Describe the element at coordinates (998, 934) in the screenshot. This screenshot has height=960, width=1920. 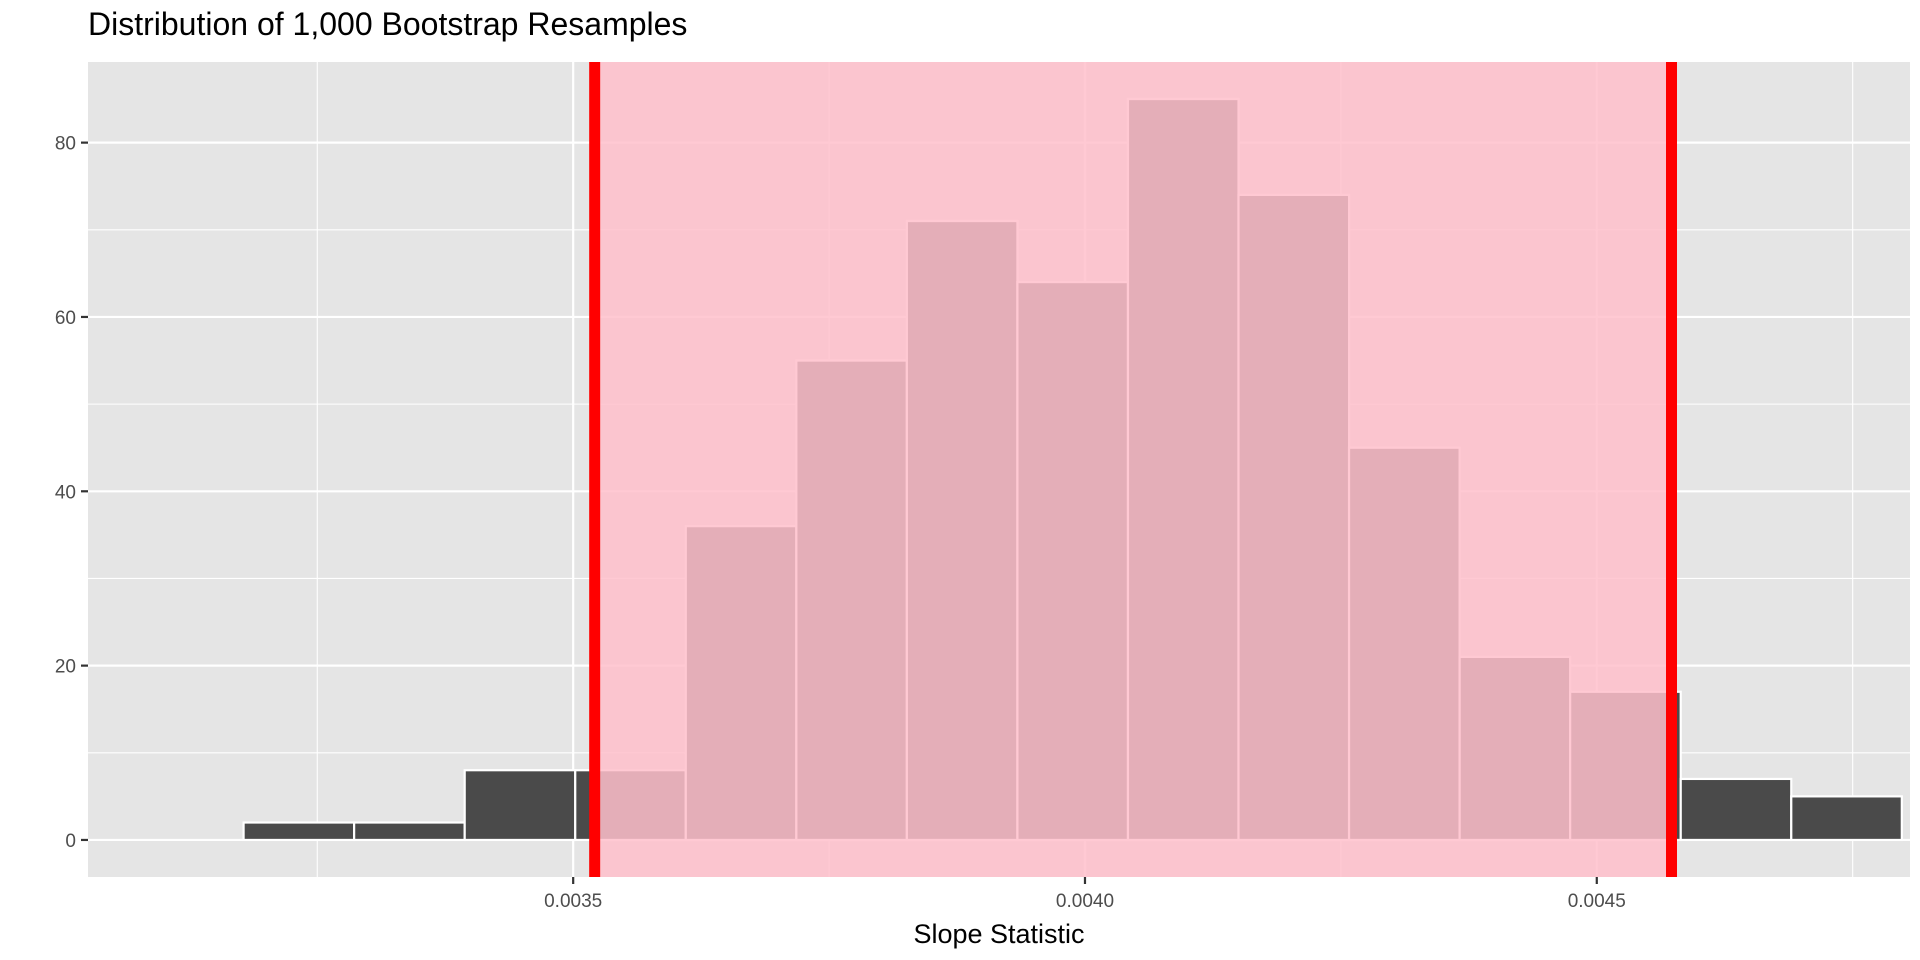
I see `x-axis-title: Slope Statistic` at that location.